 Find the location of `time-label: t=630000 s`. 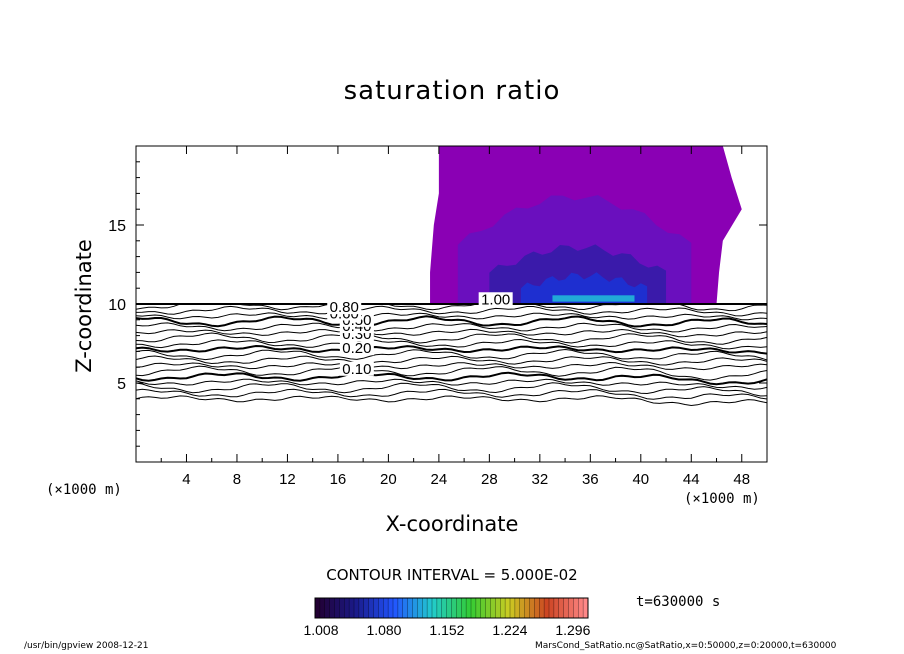

time-label: t=630000 s is located at coordinates (678, 602).